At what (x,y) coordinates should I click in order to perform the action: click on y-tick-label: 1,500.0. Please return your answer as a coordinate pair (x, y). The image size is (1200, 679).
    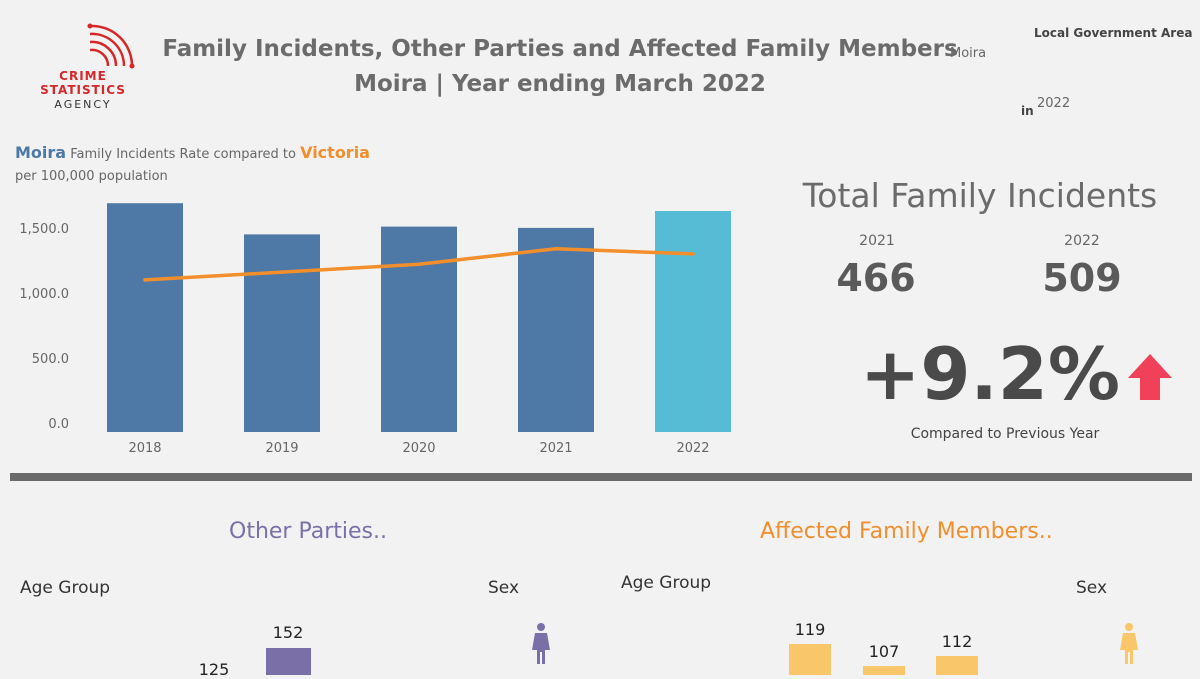
    Looking at the image, I should click on (44, 229).